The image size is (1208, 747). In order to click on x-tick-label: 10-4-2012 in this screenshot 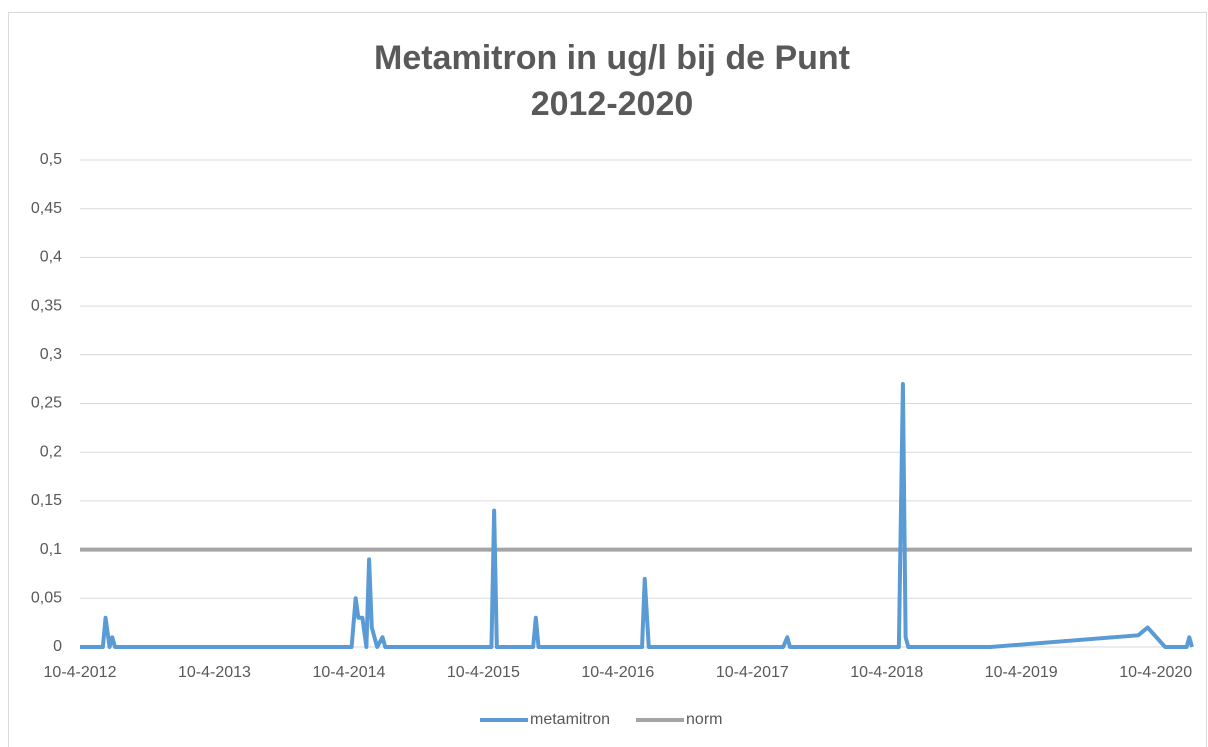, I will do `click(80, 672)`.